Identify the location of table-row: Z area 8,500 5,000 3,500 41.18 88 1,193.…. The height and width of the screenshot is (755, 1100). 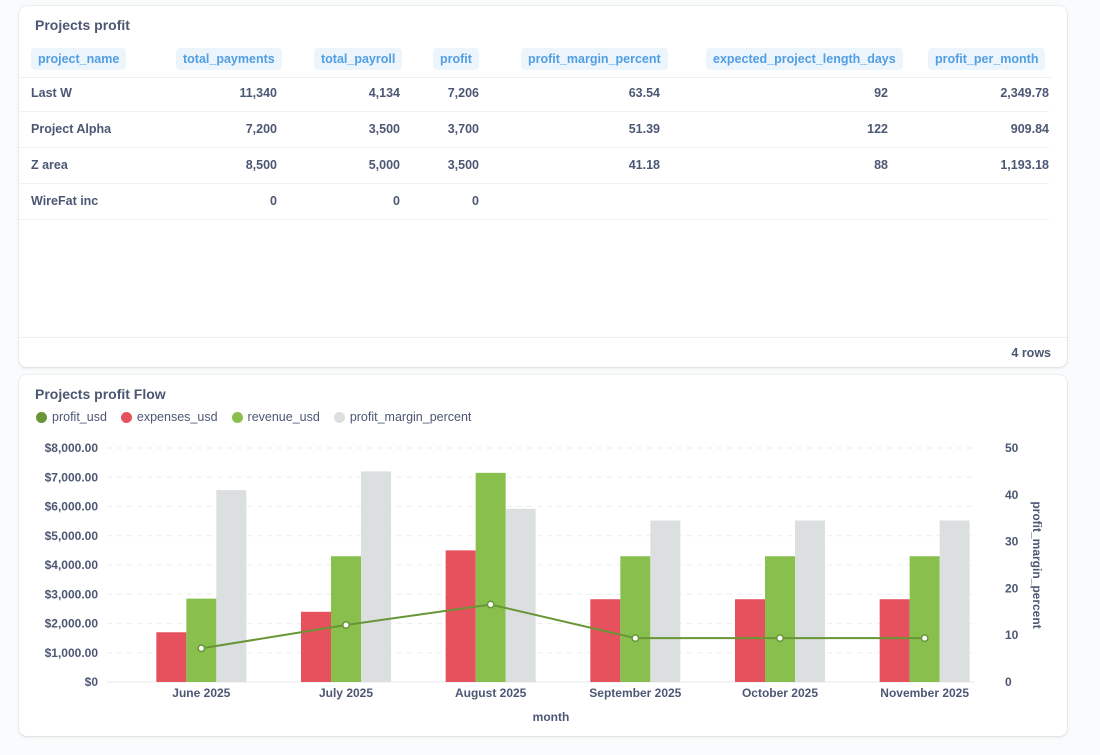
(534, 166).